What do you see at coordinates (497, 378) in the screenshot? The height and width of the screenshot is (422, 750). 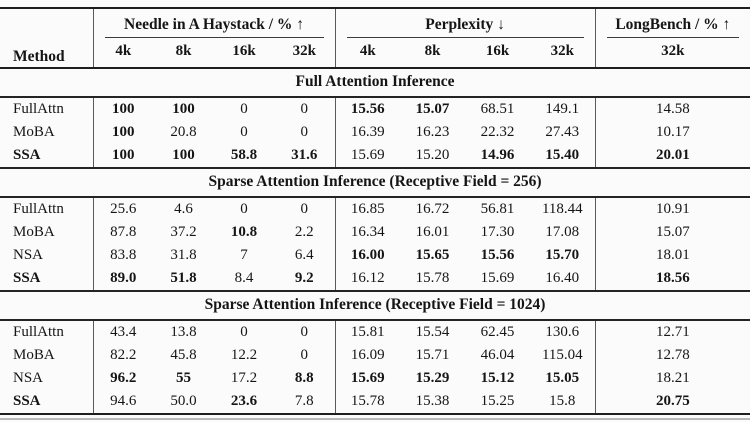 I see `value-cell: 15.12` at bounding box center [497, 378].